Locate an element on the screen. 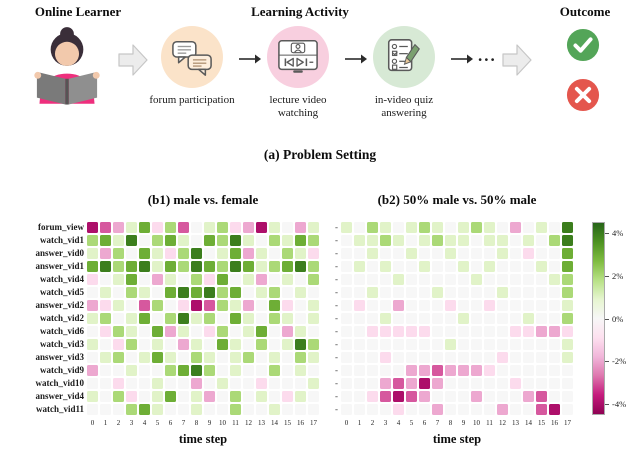 The image size is (640, 465). outcome-title: Outcome is located at coordinates (585, 11).